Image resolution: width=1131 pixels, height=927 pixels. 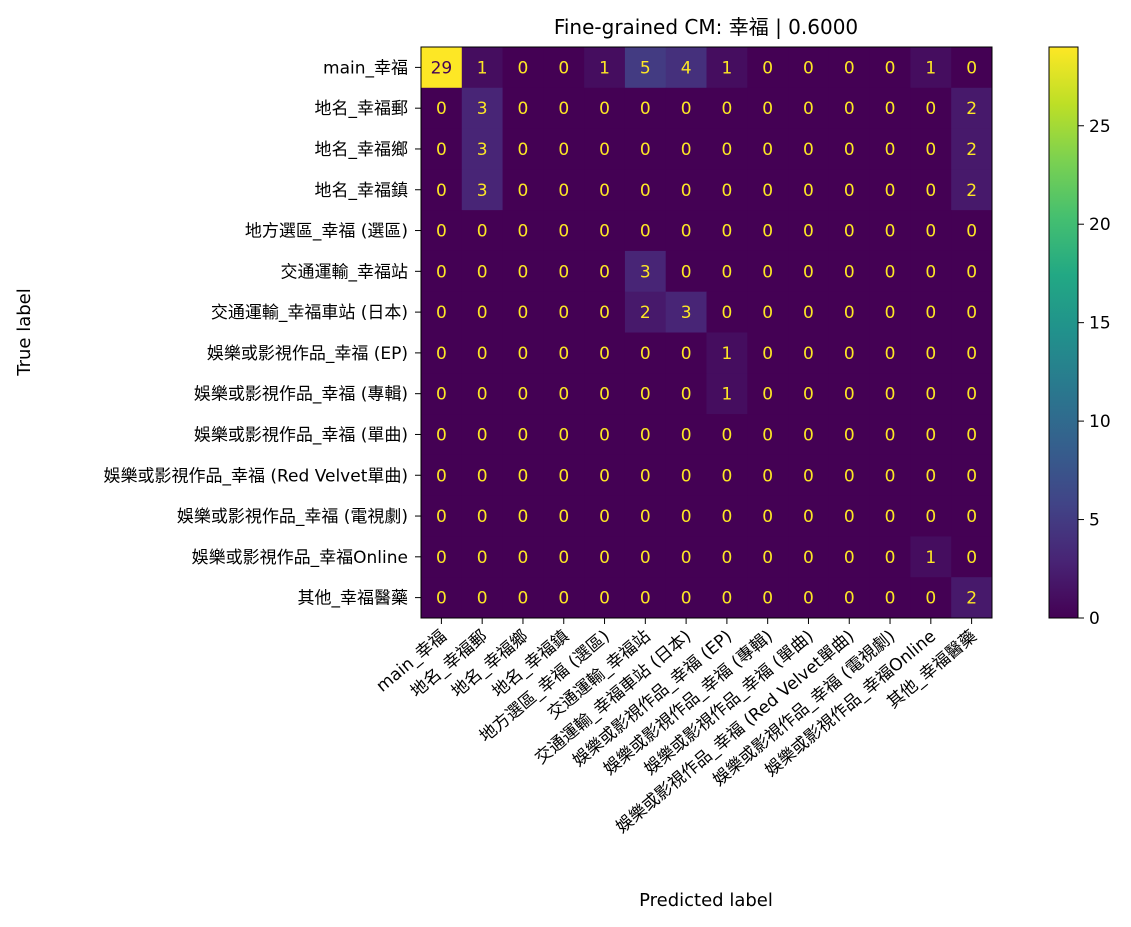 I want to click on y-tick-label: main_幸福, so click(x=365, y=68).